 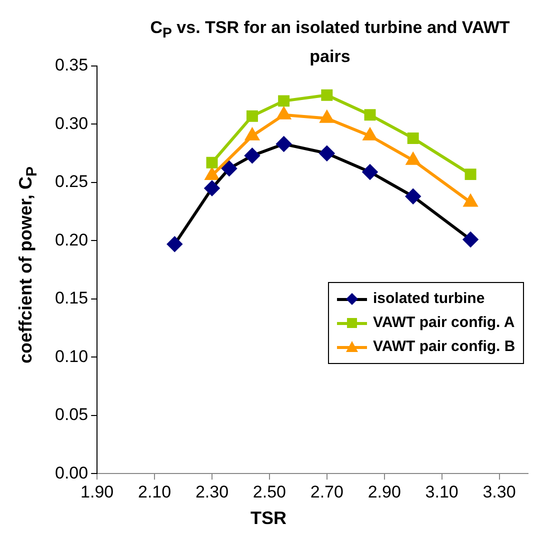 I want to click on x-tick-label: 3.10, so click(x=441, y=492).